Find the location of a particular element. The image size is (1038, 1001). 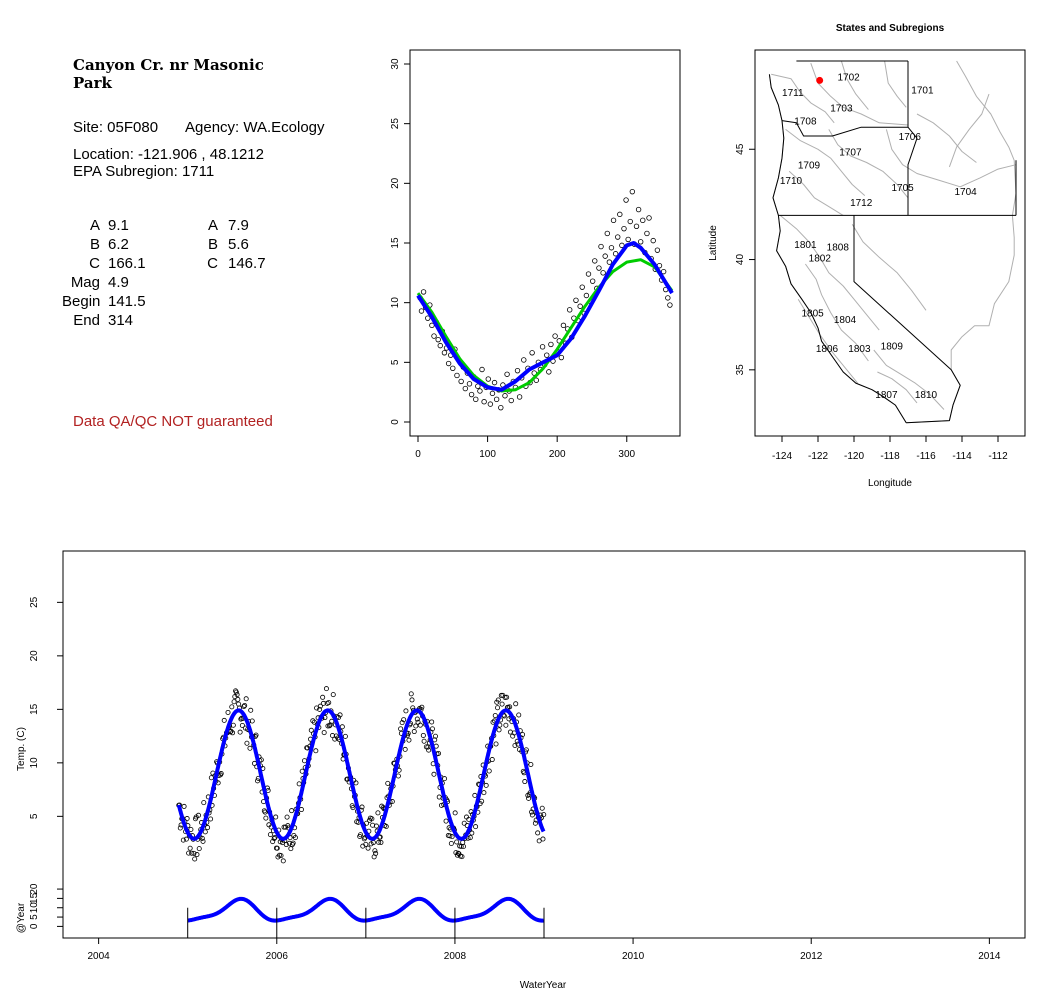

subregion-boundary is located at coordinates (951, 158).